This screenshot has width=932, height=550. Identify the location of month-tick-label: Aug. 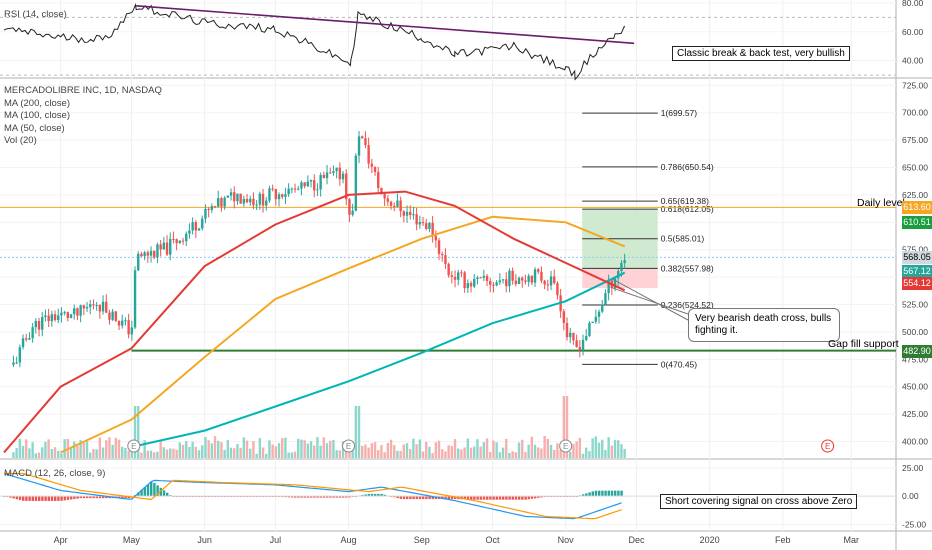
(349, 540).